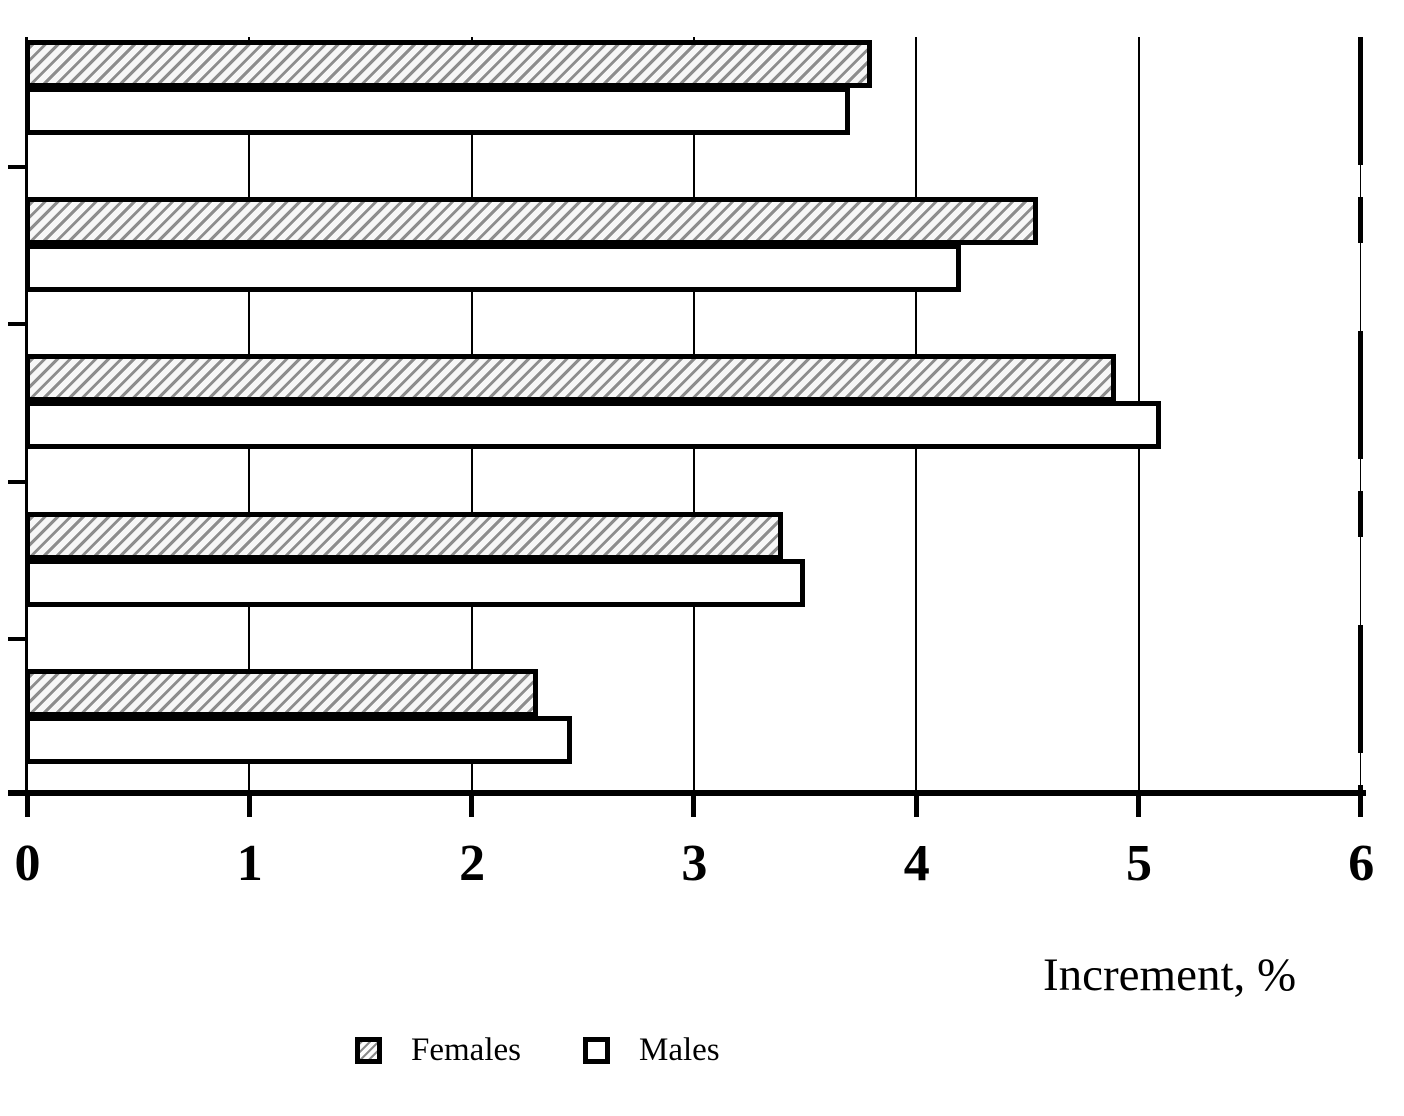 This screenshot has height=1116, width=1404. Describe the element at coordinates (1360, 414) in the screenshot. I see `gridline-x6-dashes` at that location.